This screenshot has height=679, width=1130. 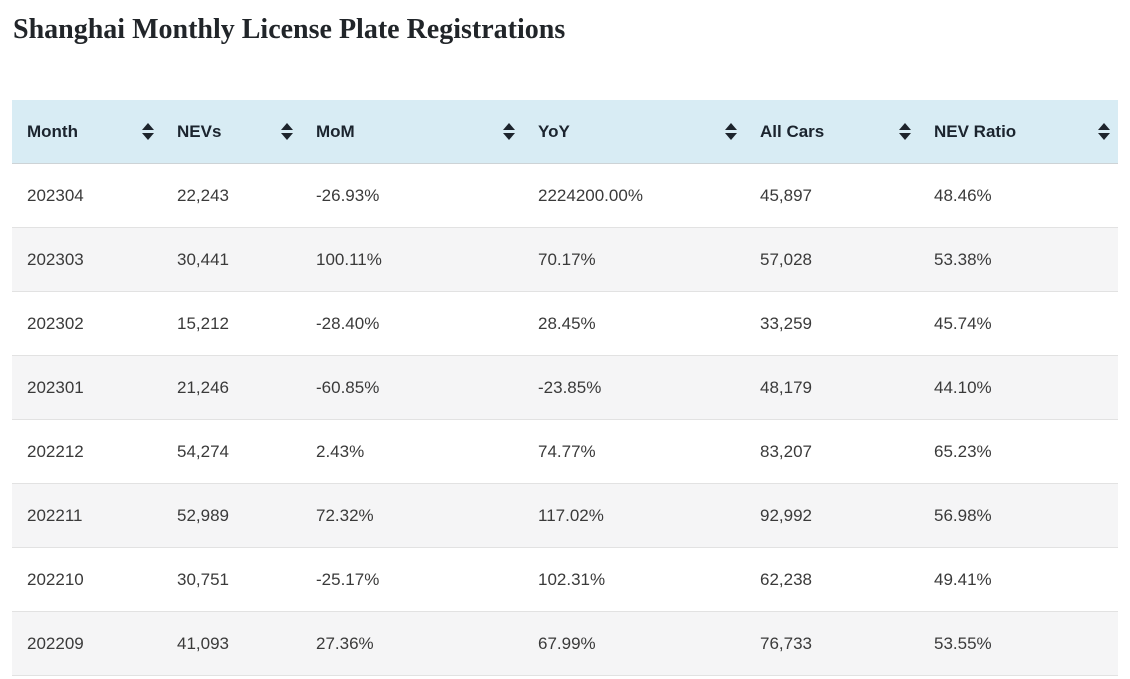 I want to click on cell-nev-ratio: 49.41%, so click(x=1018, y=579).